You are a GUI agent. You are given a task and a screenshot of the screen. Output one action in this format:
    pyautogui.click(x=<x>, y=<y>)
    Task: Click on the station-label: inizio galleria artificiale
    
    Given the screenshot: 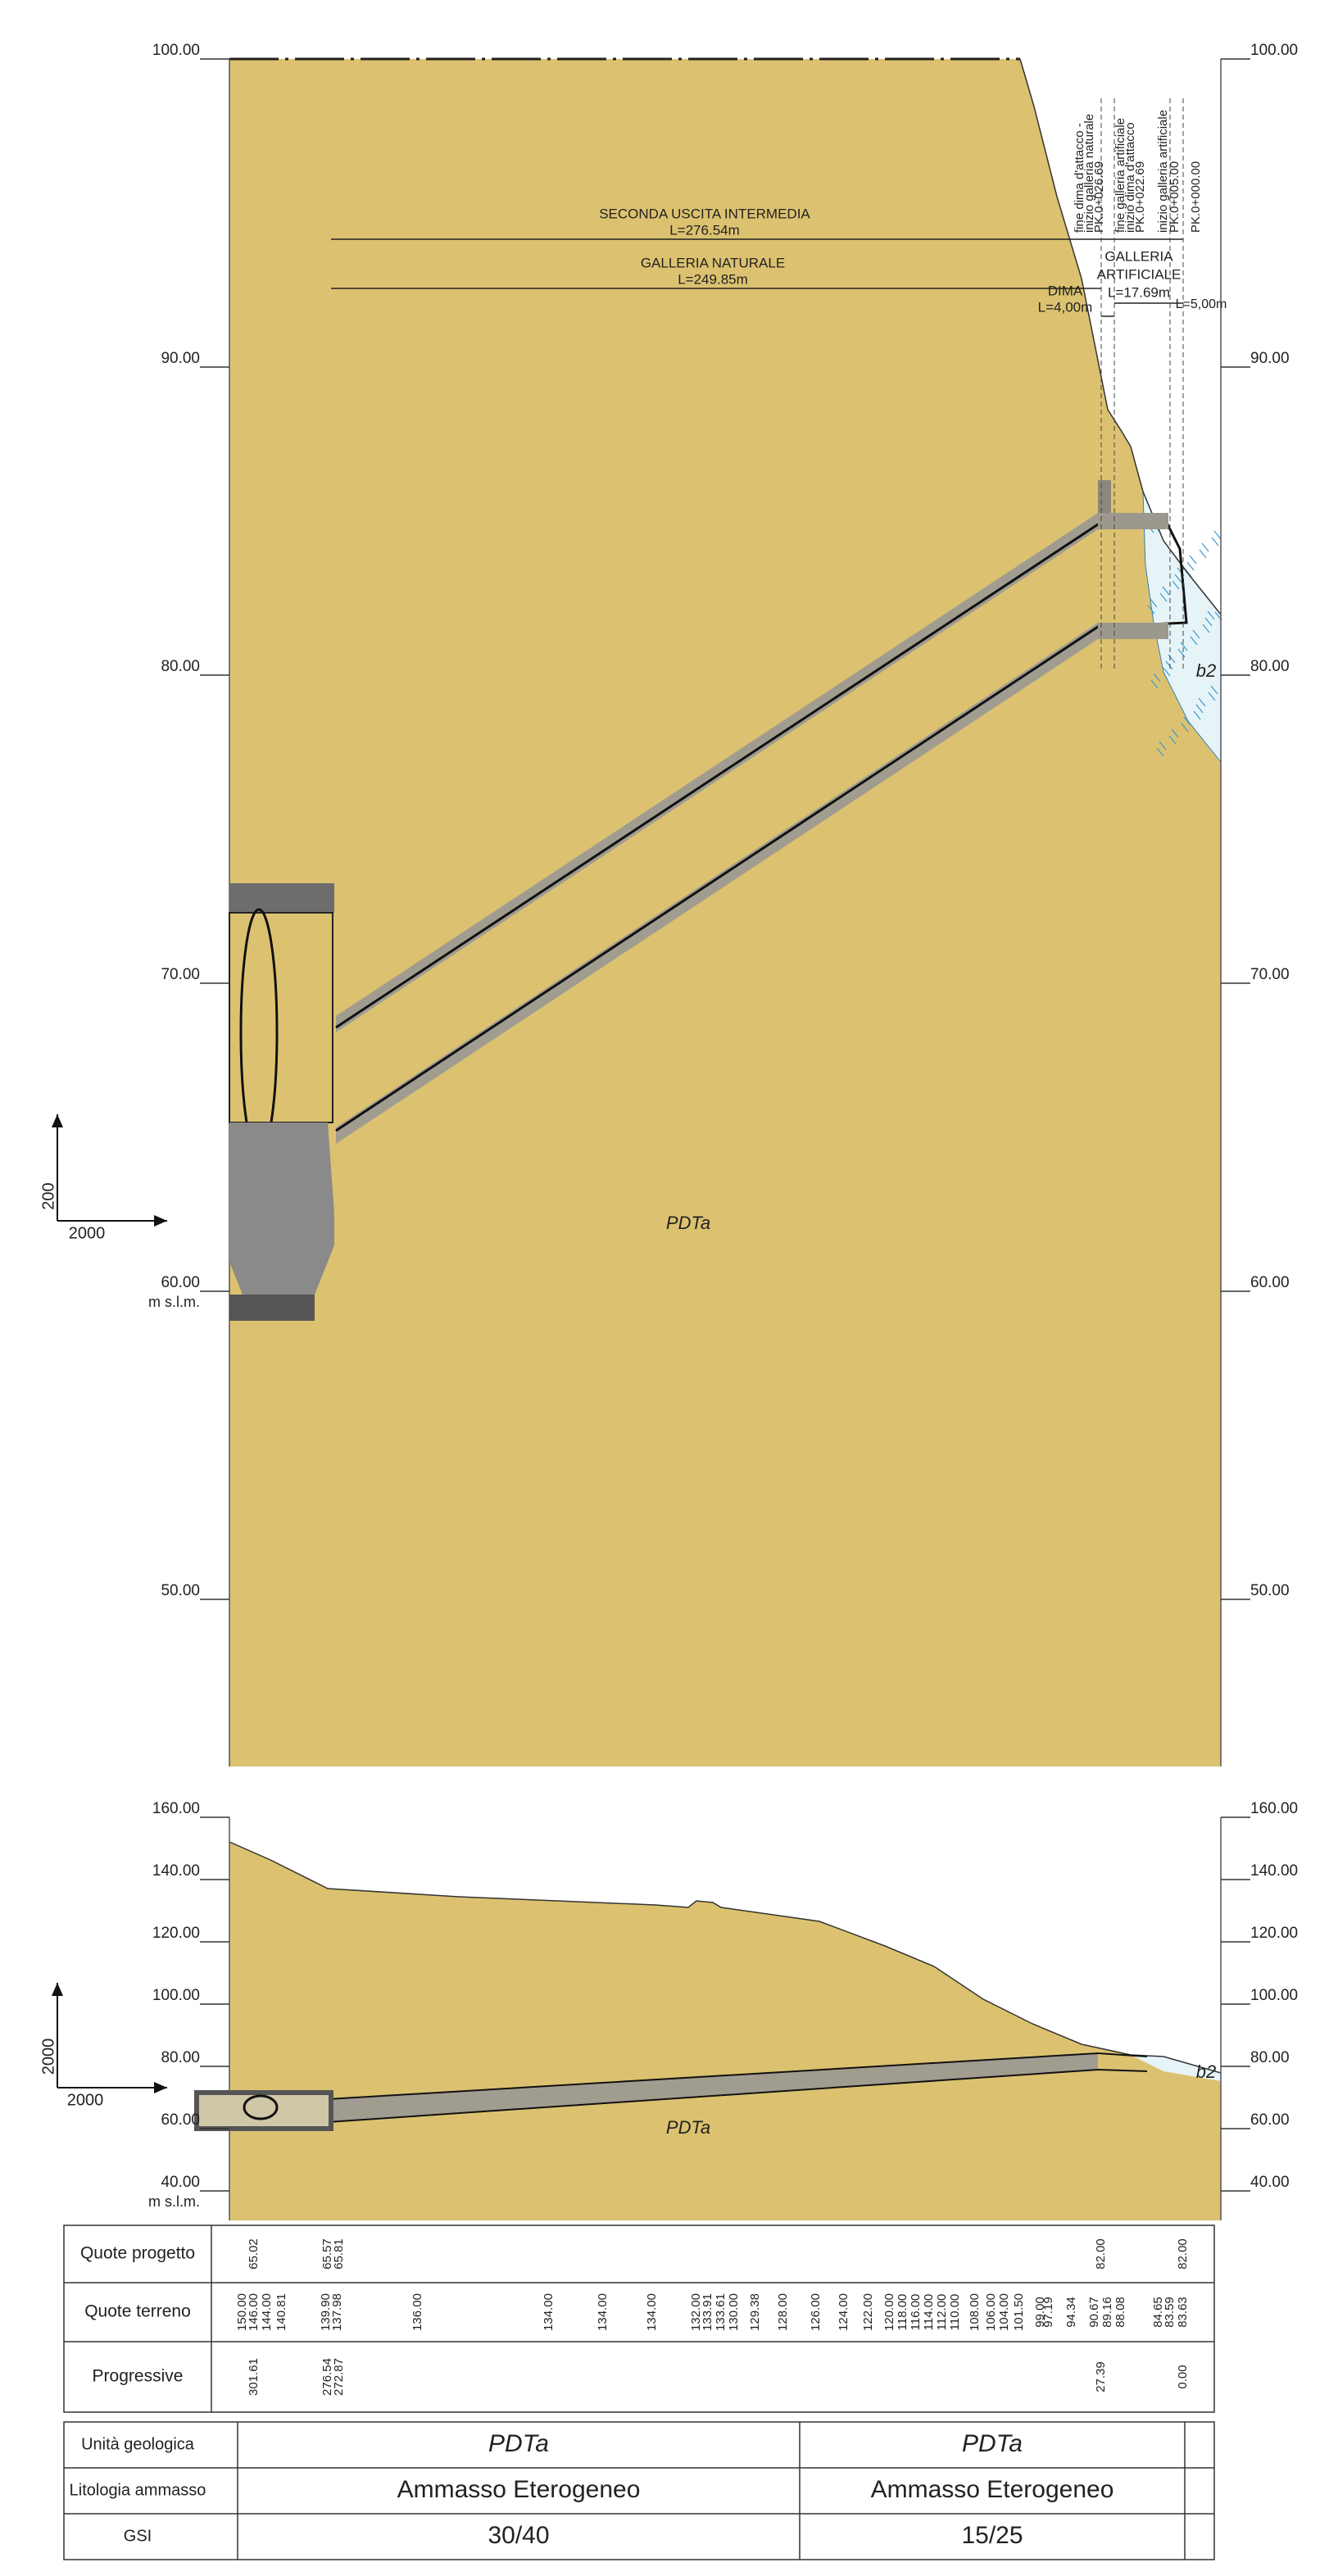 What is the action you would take?
    pyautogui.click(x=1163, y=171)
    